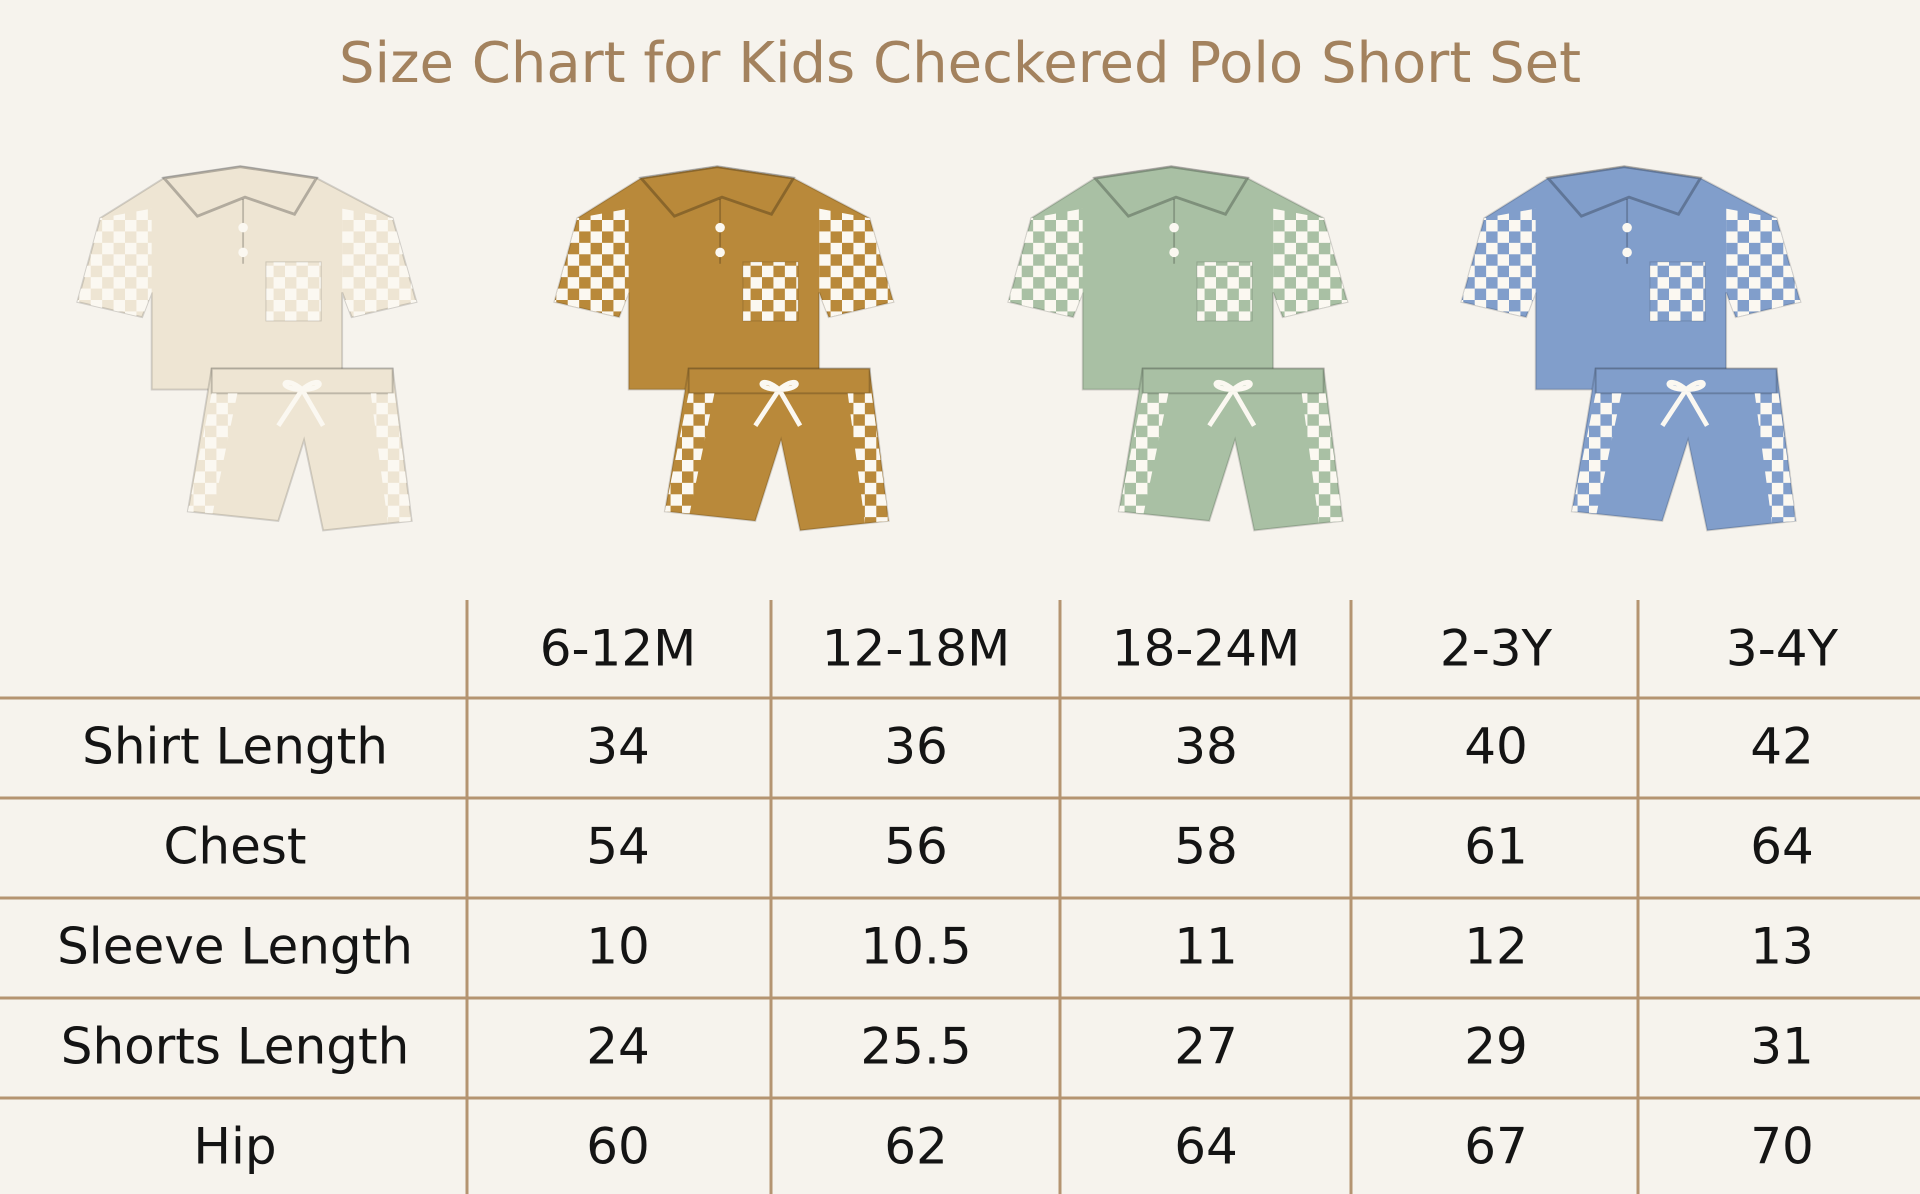 The height and width of the screenshot is (1194, 1920). What do you see at coordinates (1782, 947) in the screenshot?
I see `cell-value: 13` at bounding box center [1782, 947].